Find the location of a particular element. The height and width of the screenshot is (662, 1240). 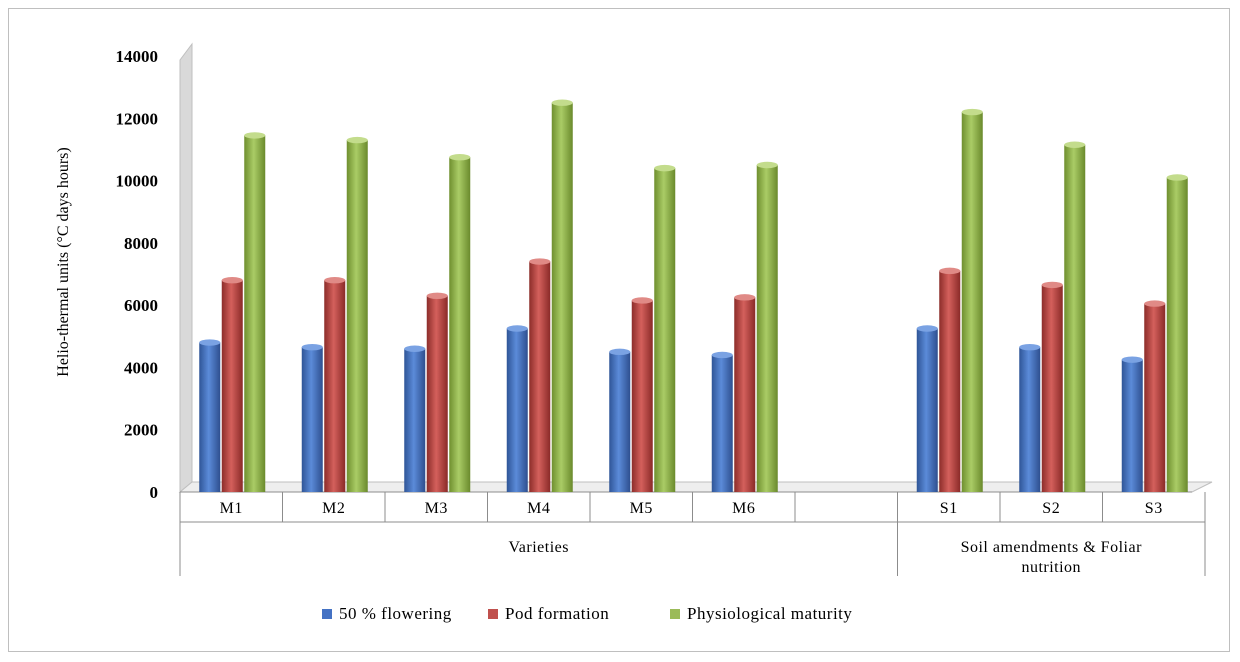

back-wall is located at coordinates (186, 268).